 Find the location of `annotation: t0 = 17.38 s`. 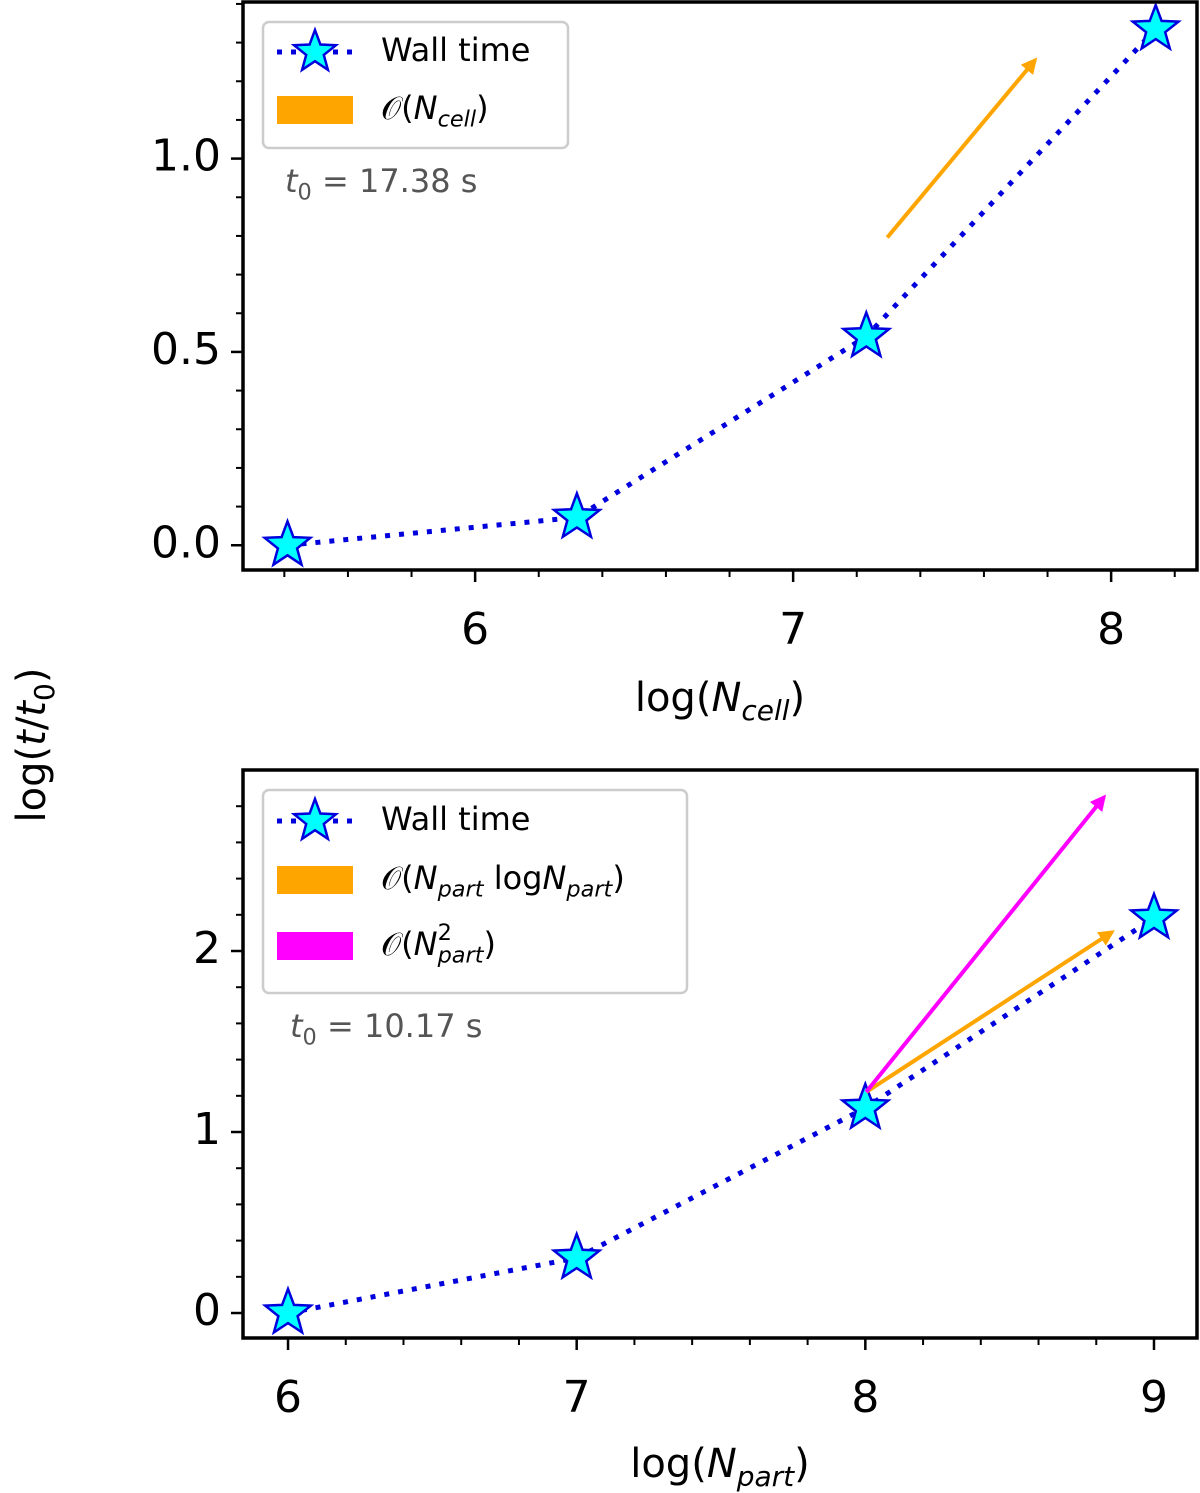

annotation: t0 = 17.38 s is located at coordinates (381, 183).